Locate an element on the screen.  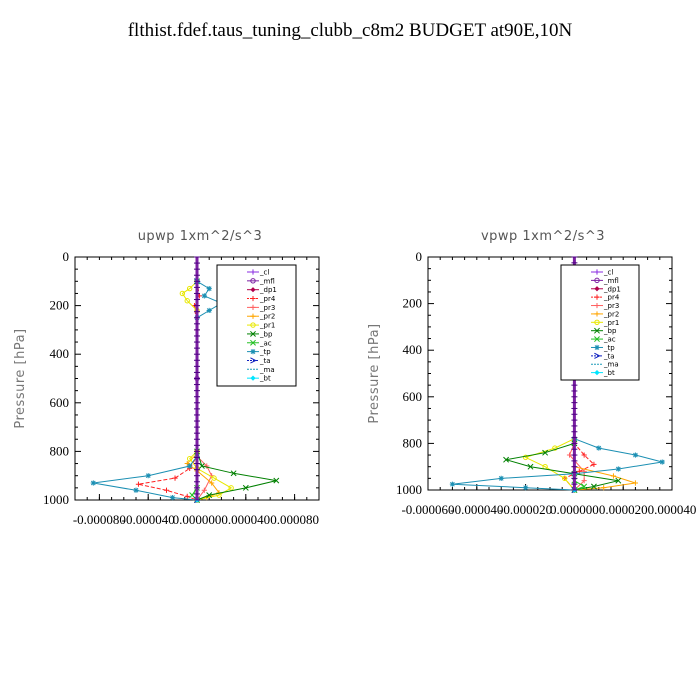
legend-label: _mfl is located at coordinates (267, 281).